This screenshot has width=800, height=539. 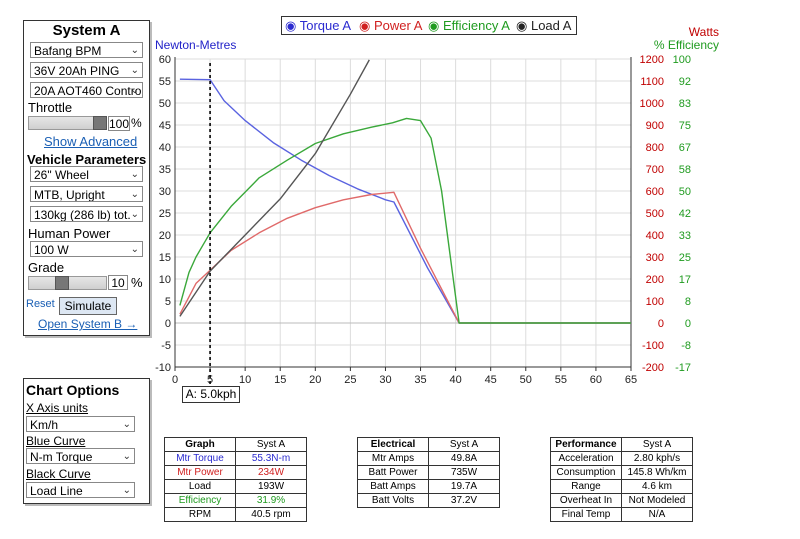 What do you see at coordinates (100, 123) in the screenshot?
I see `throttle-slider-thumb` at bounding box center [100, 123].